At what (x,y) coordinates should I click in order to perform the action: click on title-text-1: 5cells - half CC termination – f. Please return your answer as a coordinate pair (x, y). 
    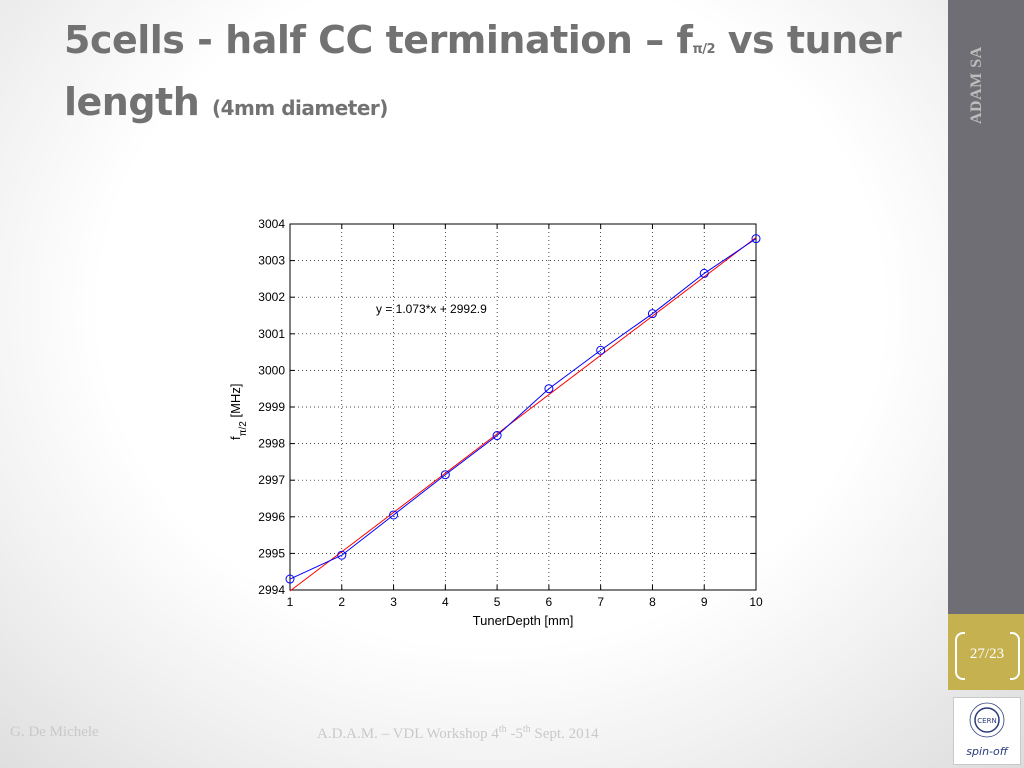
    Looking at the image, I should click on (378, 40).